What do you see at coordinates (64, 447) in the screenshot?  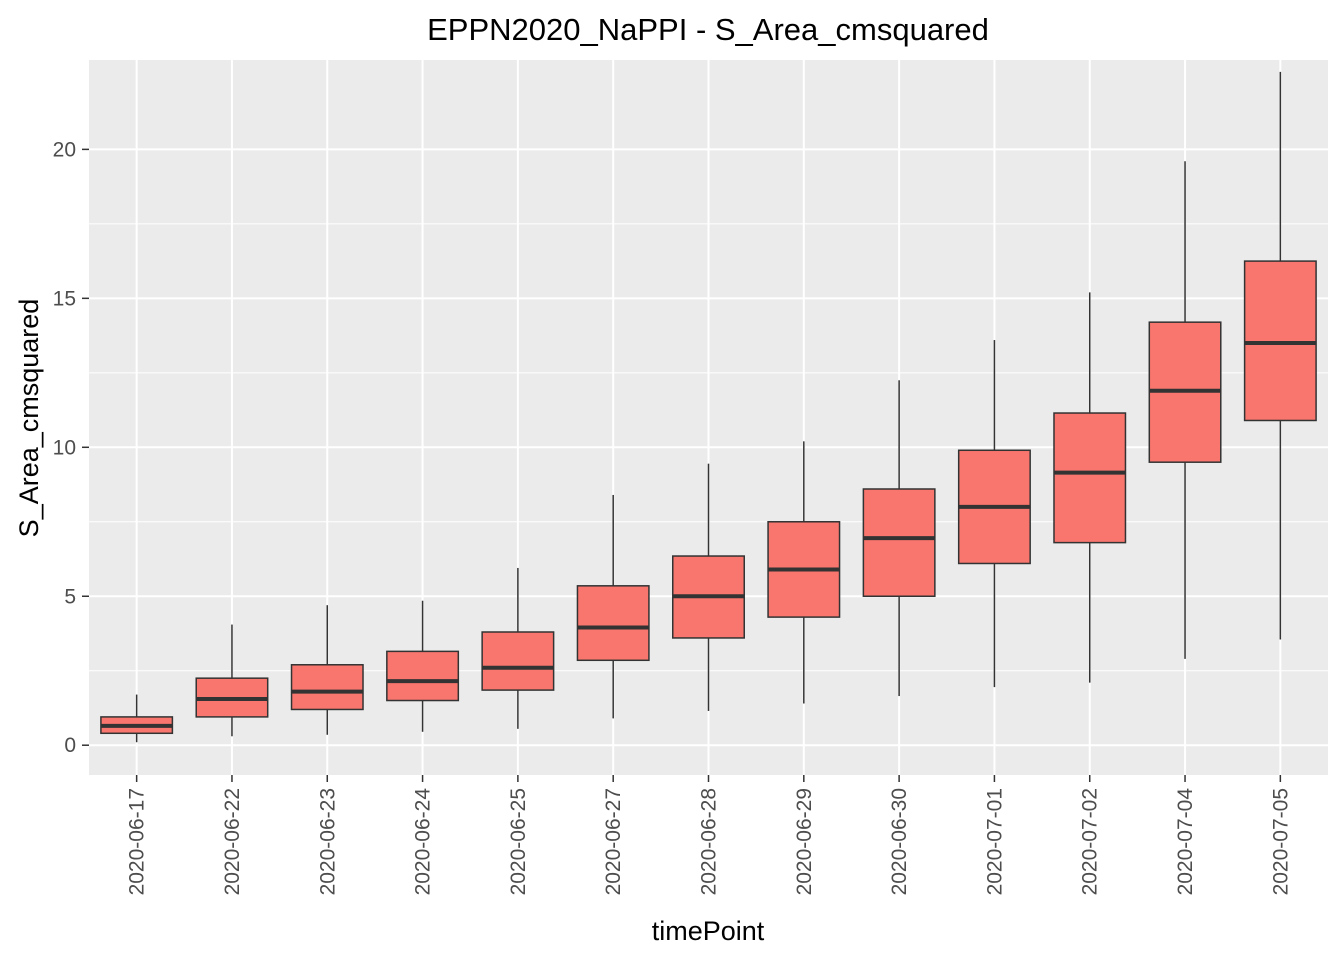 I see `y-tick-label: 10` at bounding box center [64, 447].